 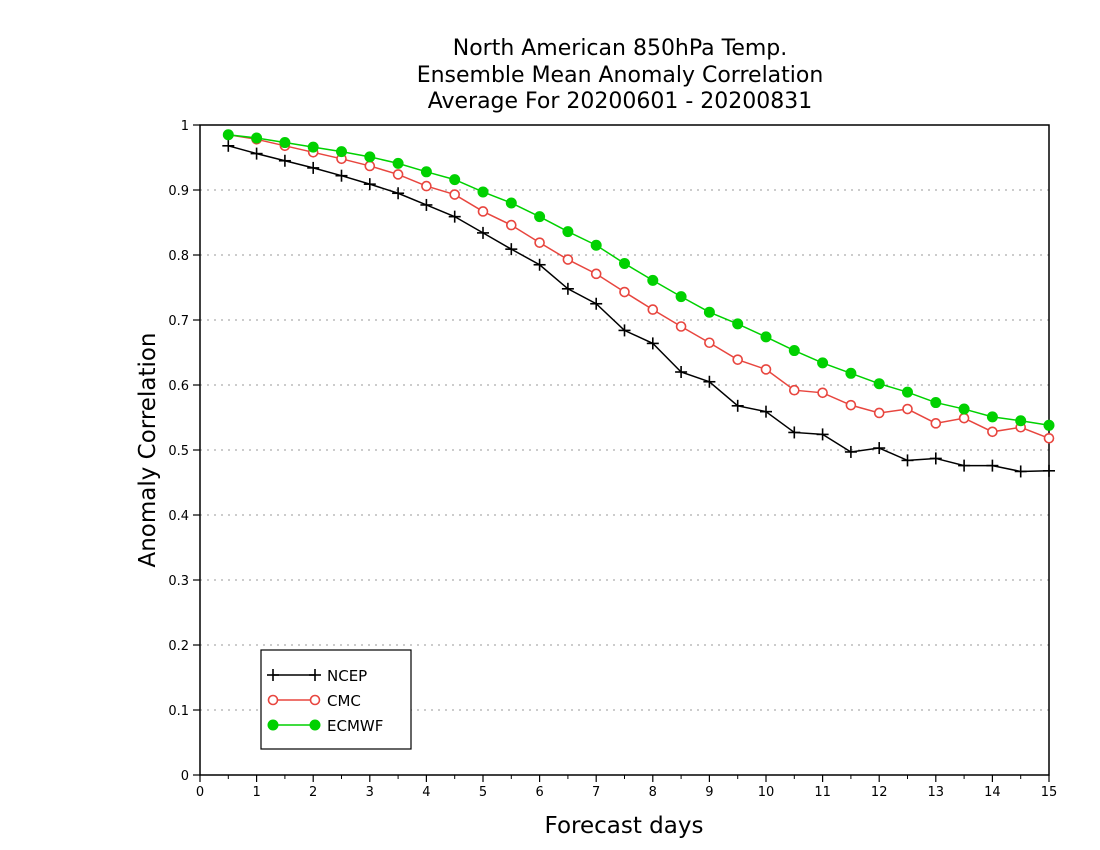 I want to click on legend-item-cmc: CMC, so click(x=314, y=701).